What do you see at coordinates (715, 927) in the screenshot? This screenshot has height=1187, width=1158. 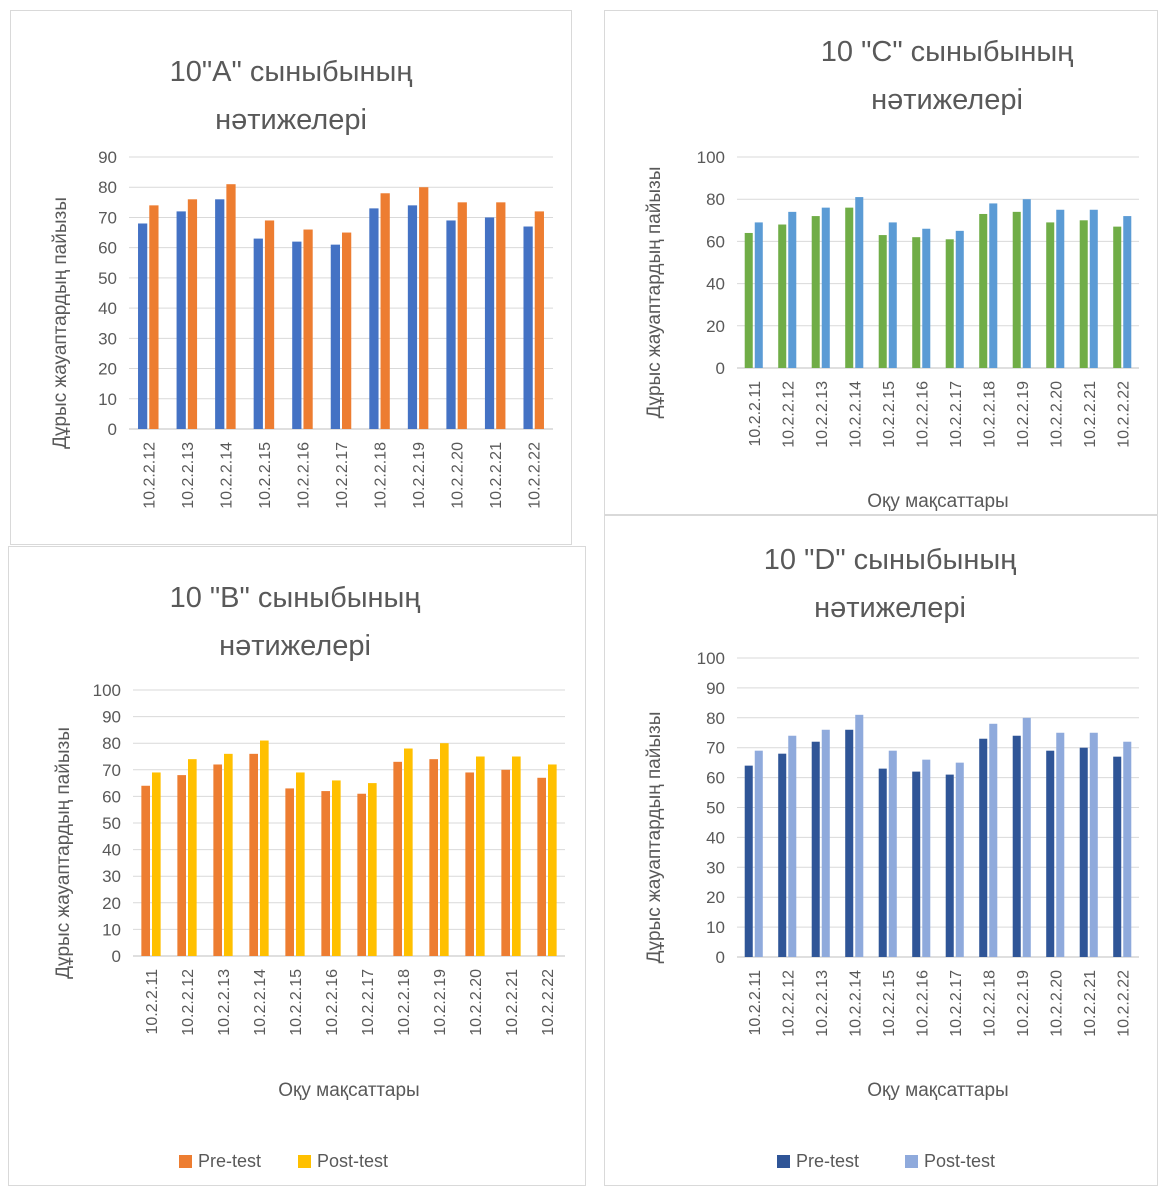 I see `y-tick-label: 10` at bounding box center [715, 927].